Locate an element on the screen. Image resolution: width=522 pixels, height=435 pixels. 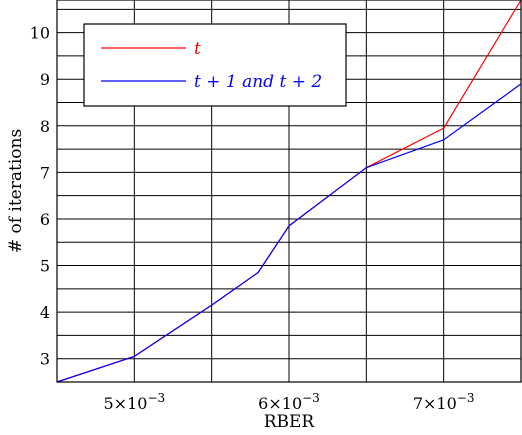
y-tick-label-1: 4 is located at coordinates (45, 312).